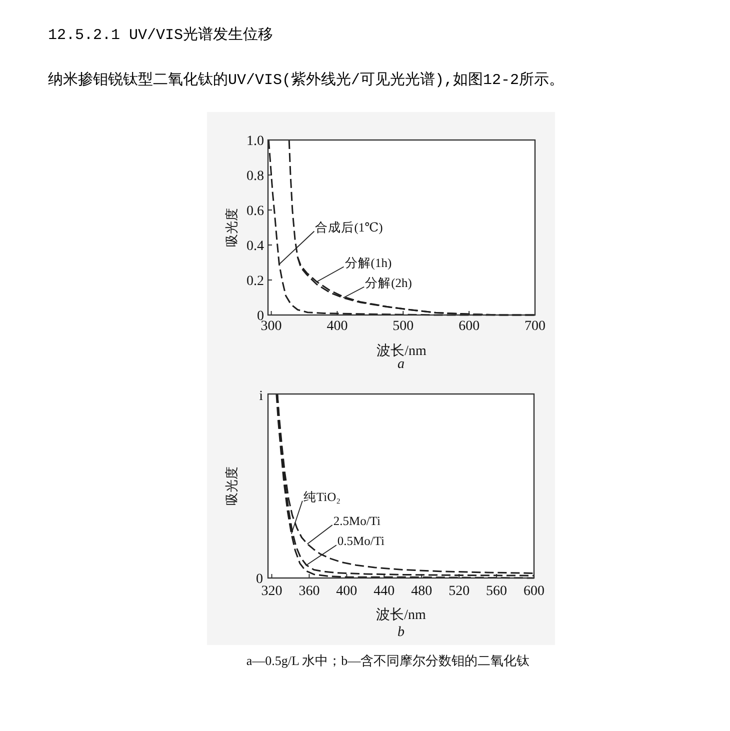 This screenshot has width=730, height=731. I want to click on text: i, so click(261, 396).